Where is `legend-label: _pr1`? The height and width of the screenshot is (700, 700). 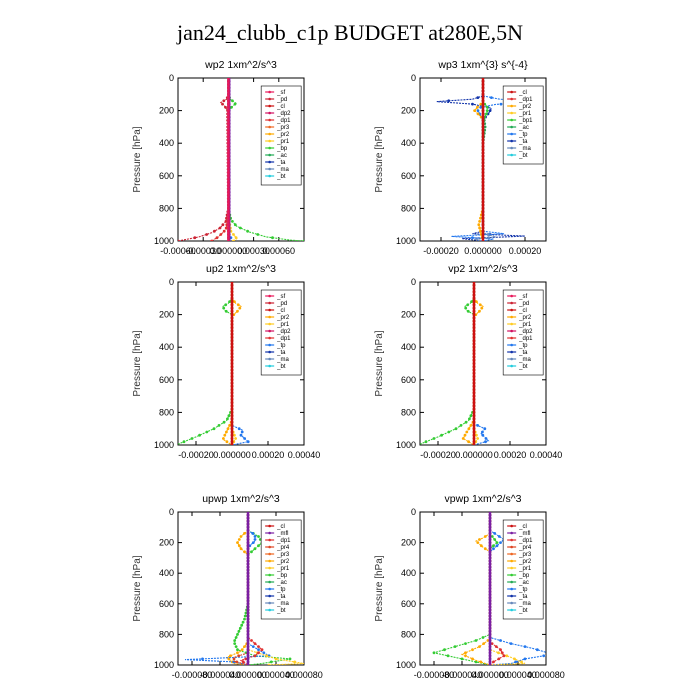 legend-label: _pr1 is located at coordinates (525, 569).